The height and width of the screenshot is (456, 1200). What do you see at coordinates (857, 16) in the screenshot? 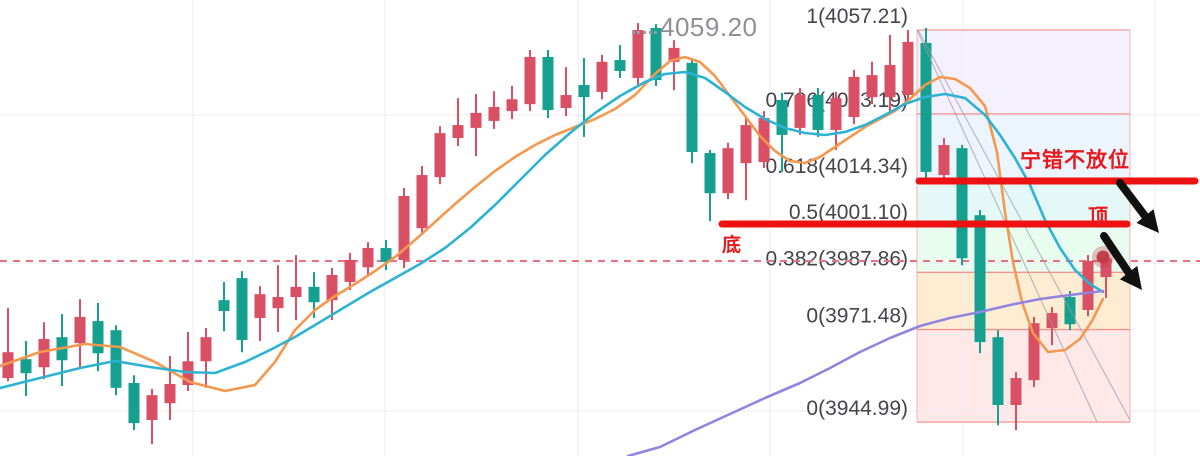
I see `fib-label: 1(4057.21)` at bounding box center [857, 16].